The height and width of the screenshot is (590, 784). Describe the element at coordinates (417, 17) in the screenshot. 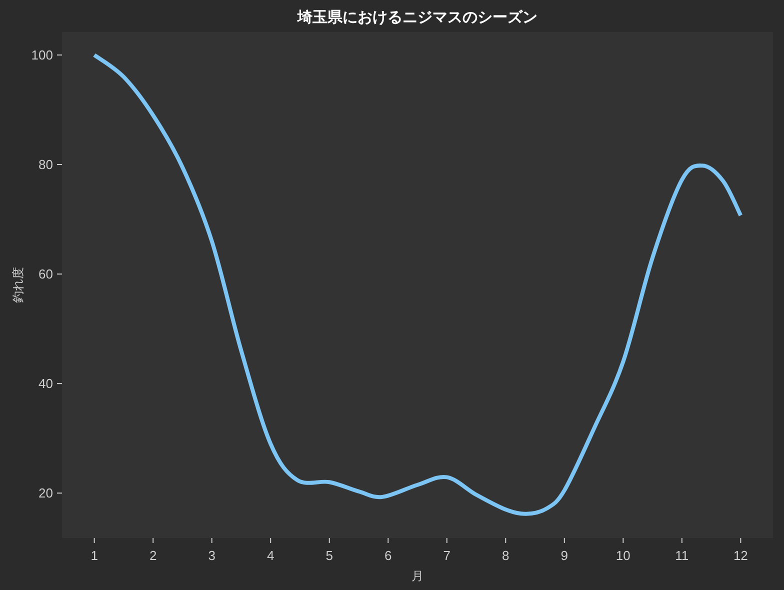

I see `chart-title: 埼玉県におけるニジマスのシーズン` at that location.